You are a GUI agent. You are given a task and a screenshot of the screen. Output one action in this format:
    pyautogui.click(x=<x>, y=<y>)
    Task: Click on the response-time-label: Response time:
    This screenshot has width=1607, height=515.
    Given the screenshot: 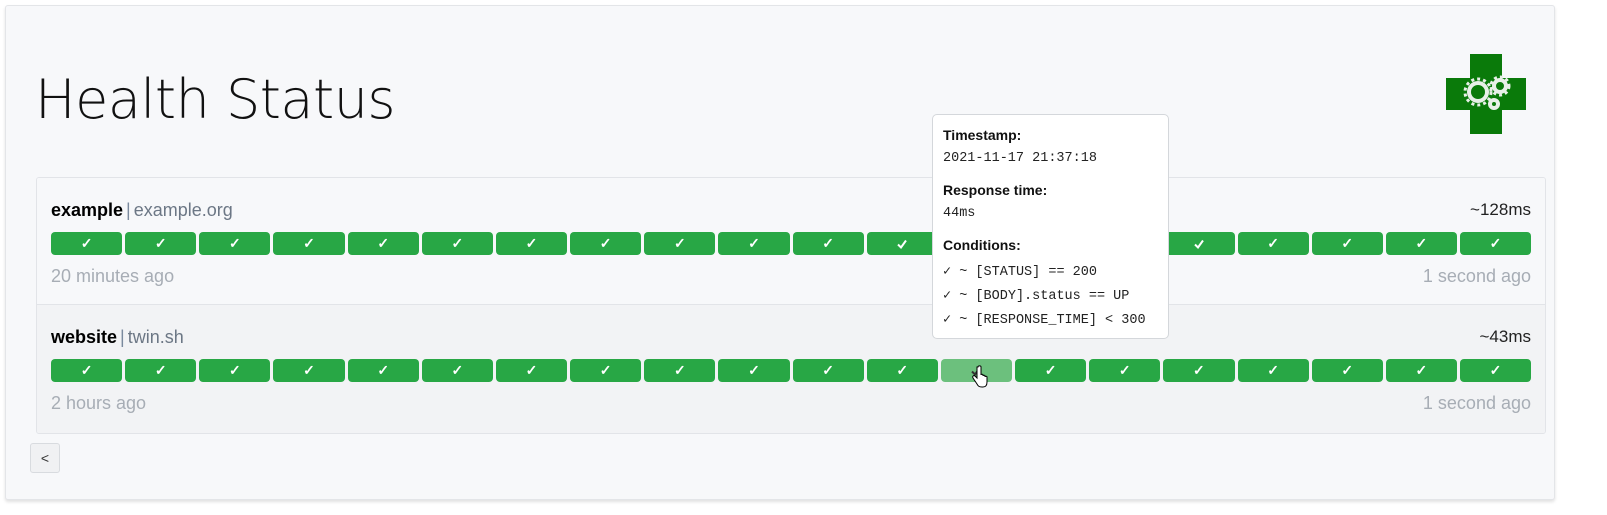 What is the action you would take?
    pyautogui.click(x=995, y=190)
    